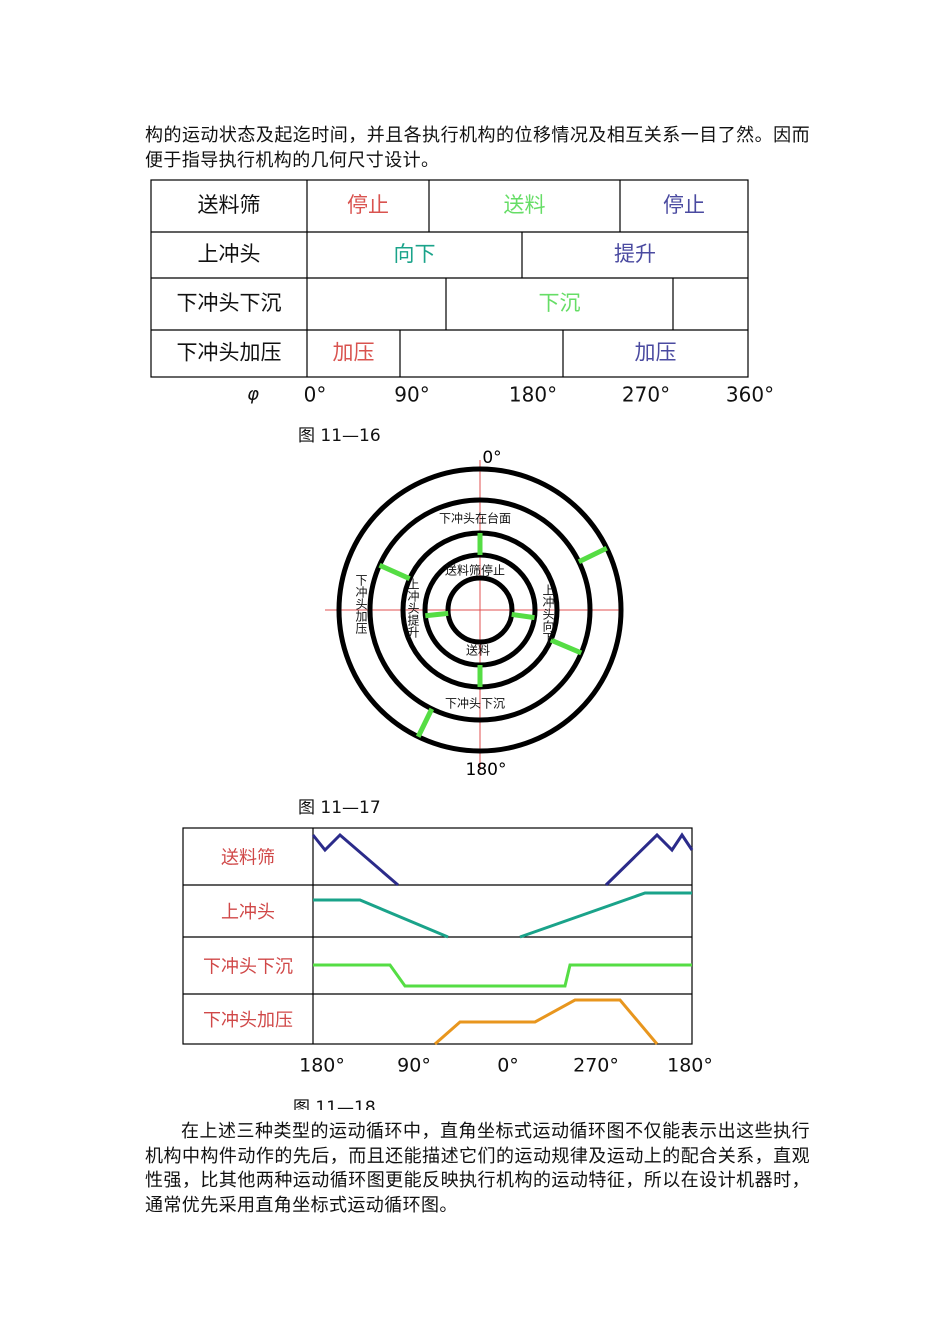  I want to click on ring-label: 下冲头下沉, so click(475, 703).